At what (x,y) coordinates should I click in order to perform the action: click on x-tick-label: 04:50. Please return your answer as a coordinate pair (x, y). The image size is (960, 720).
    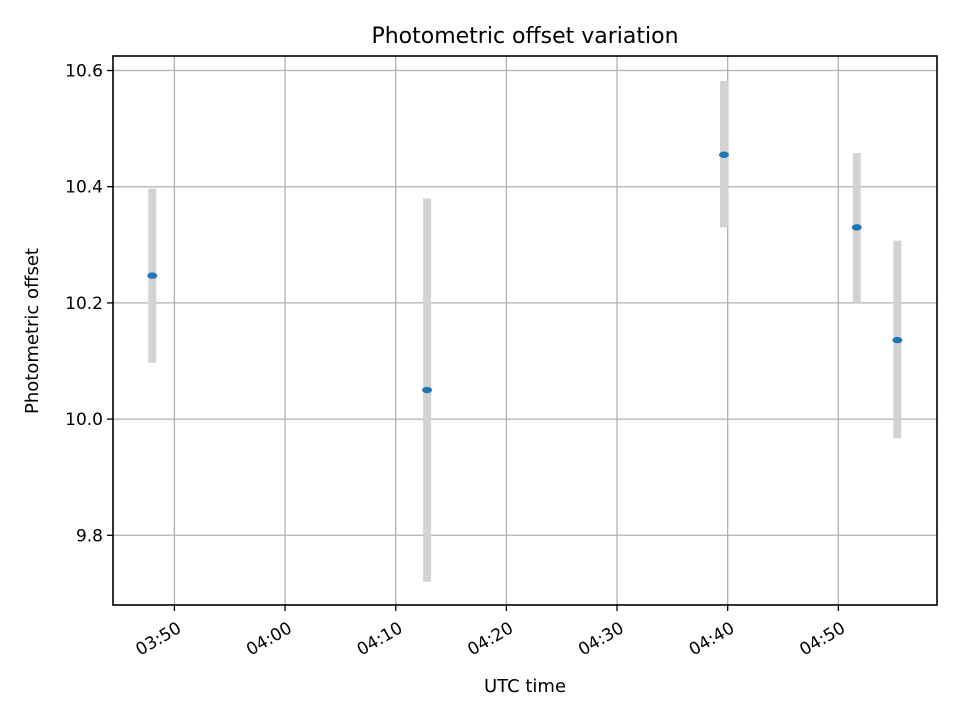
    Looking at the image, I should click on (822, 639).